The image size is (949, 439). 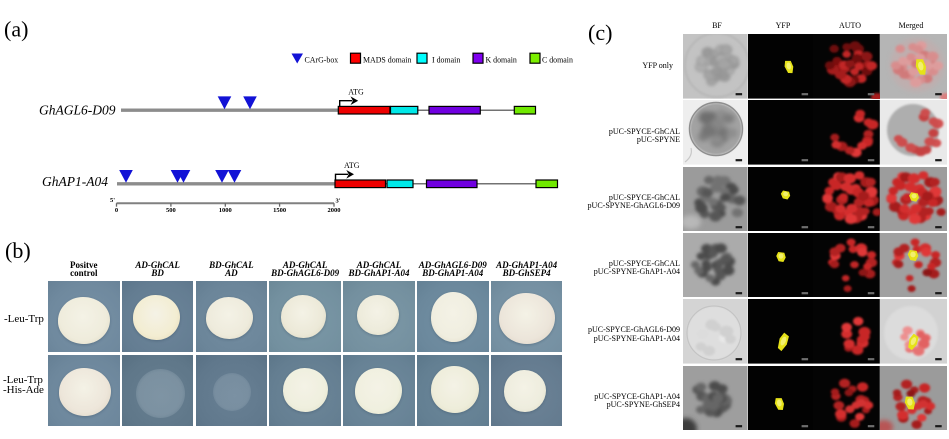 I want to click on svg-text: I domain, so click(x=446, y=60).